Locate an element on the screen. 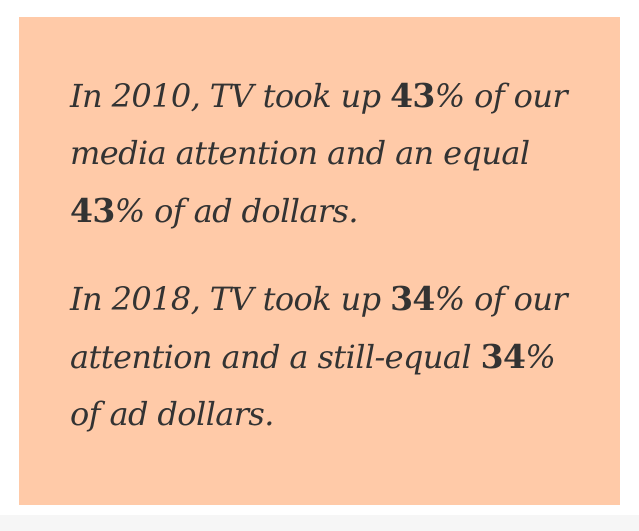 The height and width of the screenshot is (531, 639). text-2010-ad-dollars: % of ad dollars. is located at coordinates (236, 211).